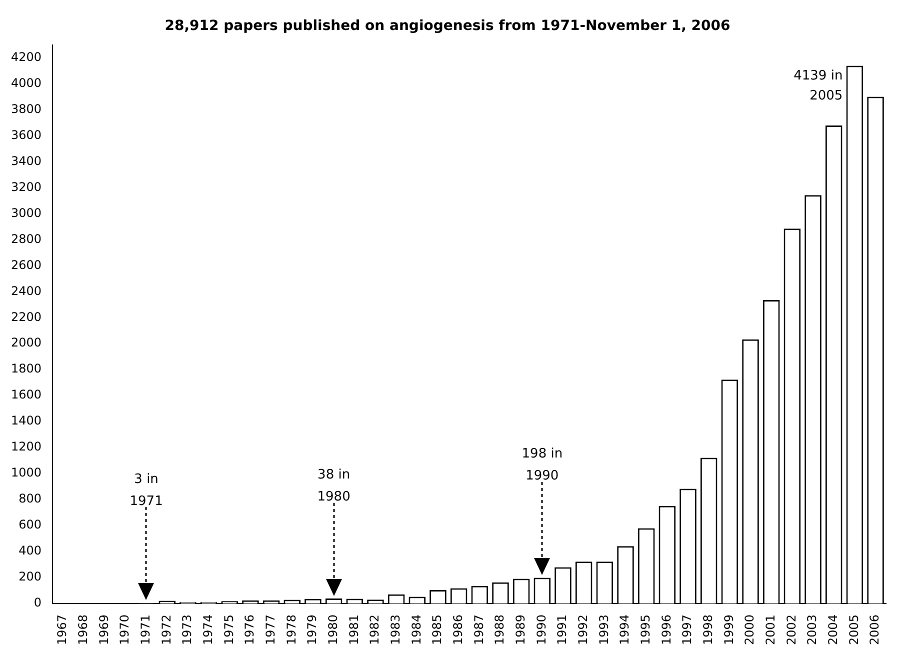  Describe the element at coordinates (875, 630) in the screenshot. I see `x-tick-label: 2006` at that location.